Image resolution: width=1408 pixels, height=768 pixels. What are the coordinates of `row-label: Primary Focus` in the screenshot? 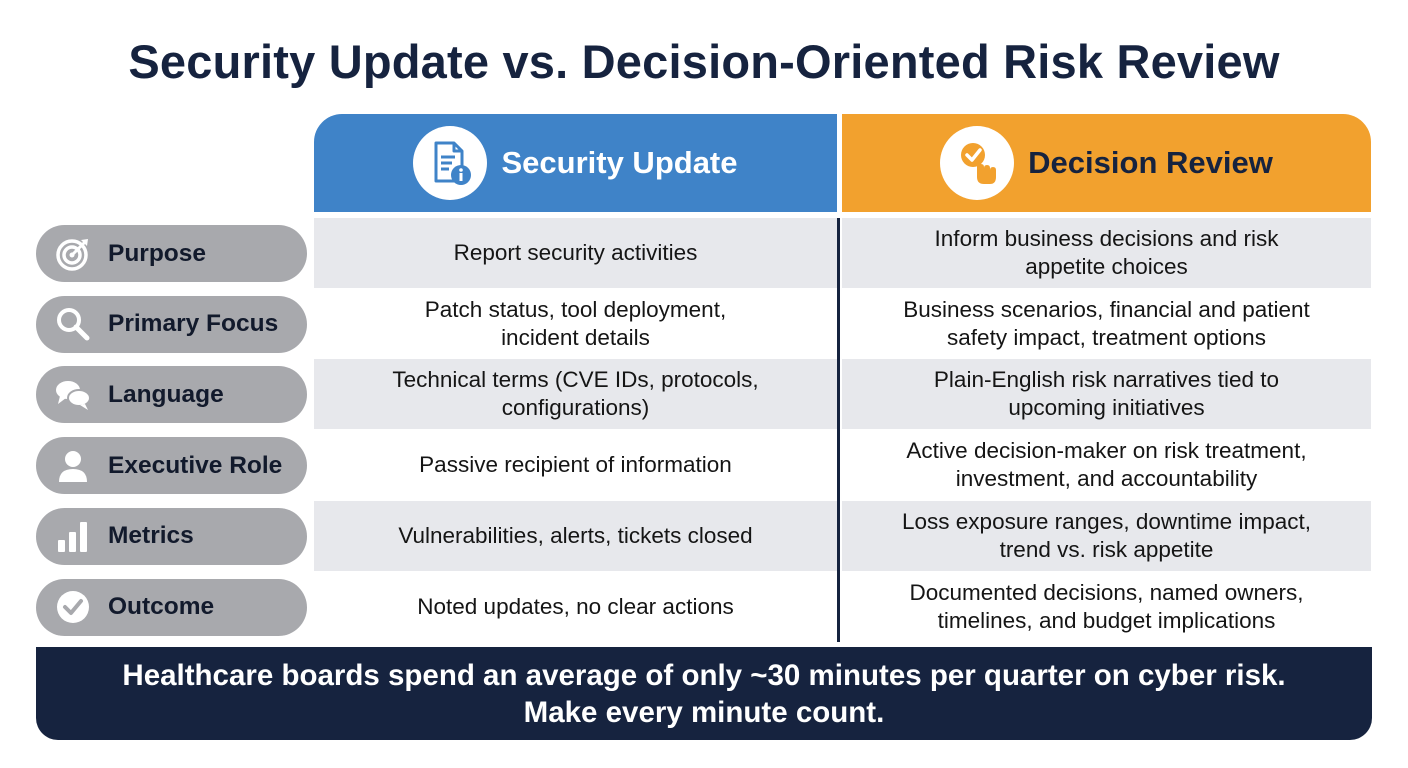 It's located at (193, 324).